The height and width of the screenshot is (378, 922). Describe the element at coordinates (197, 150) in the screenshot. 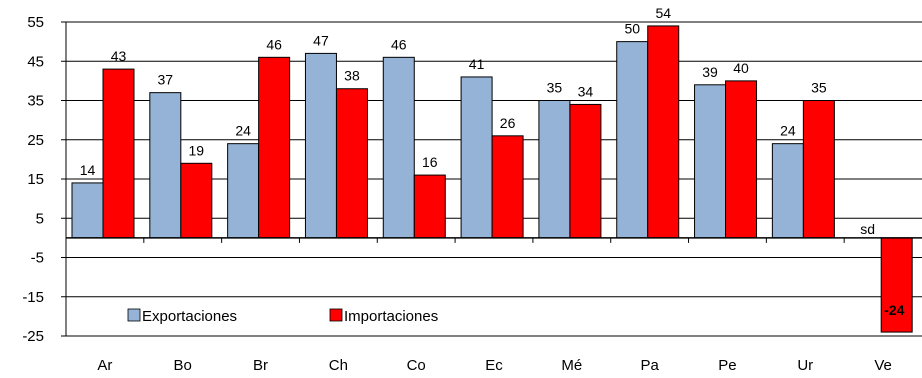

I see `data-label: 19` at that location.